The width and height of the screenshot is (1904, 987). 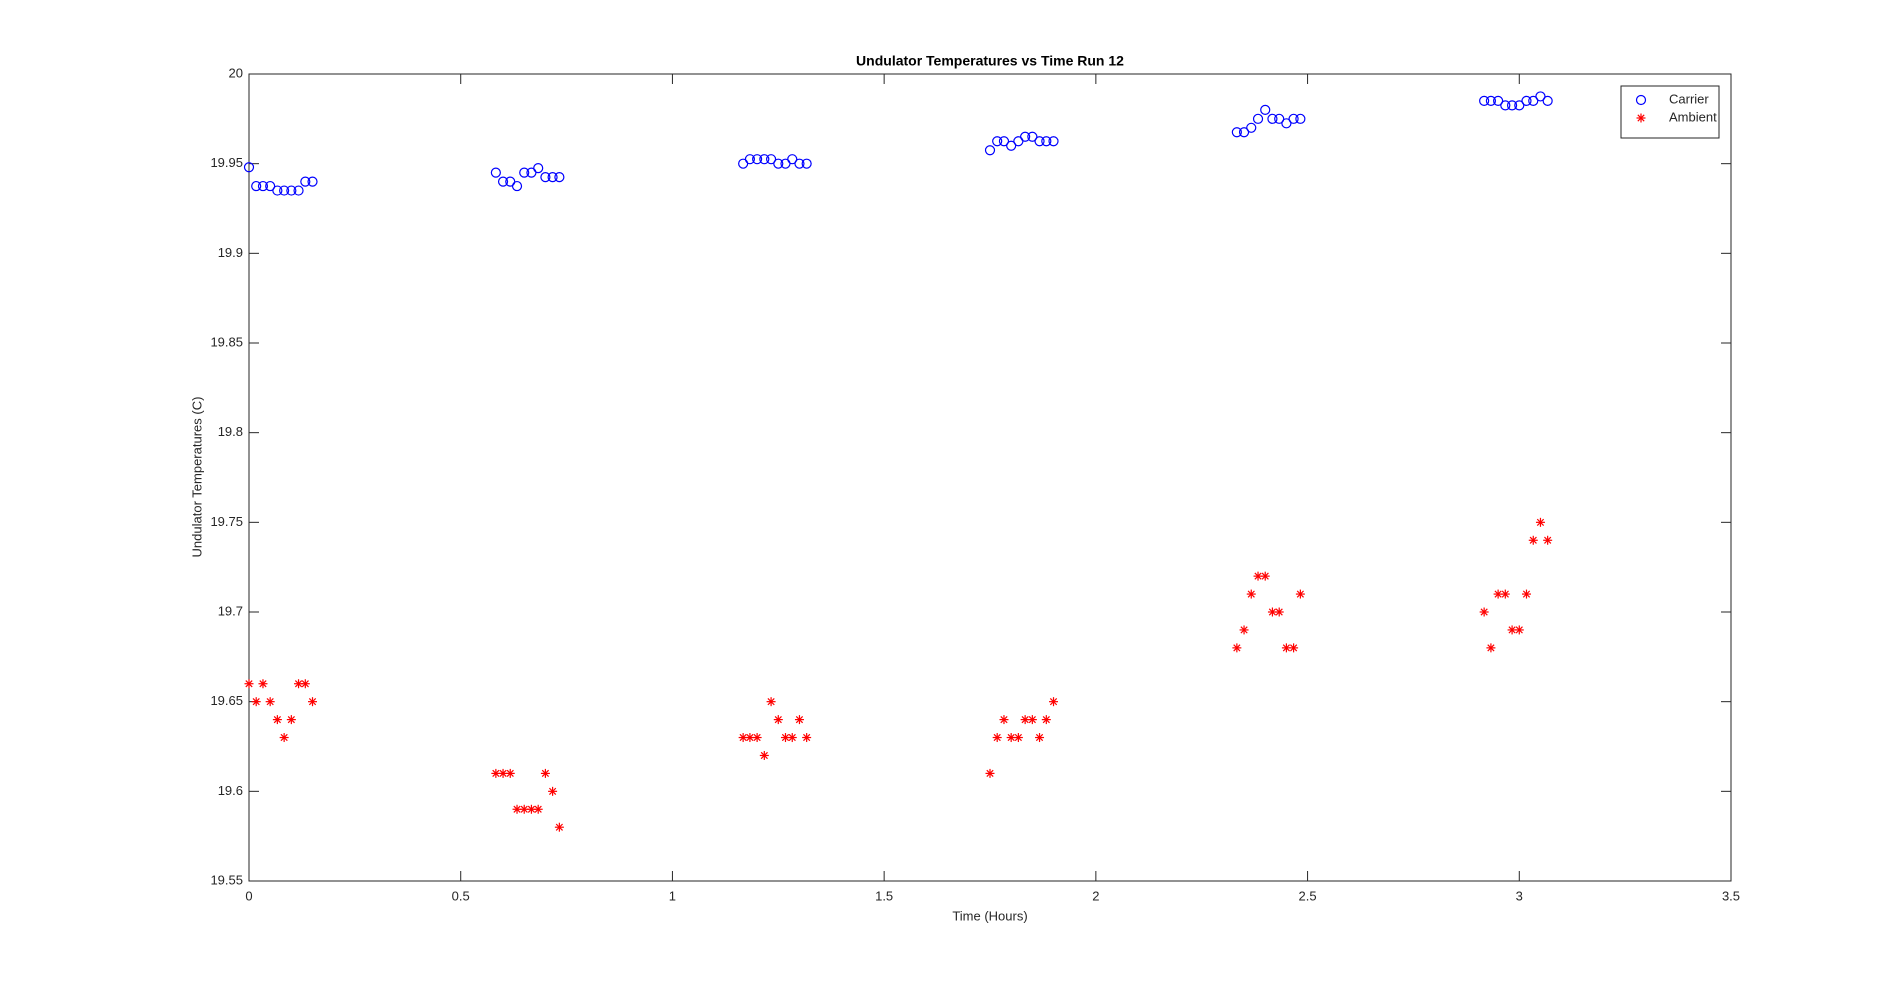 What do you see at coordinates (1670, 112) in the screenshot?
I see `legend-box` at bounding box center [1670, 112].